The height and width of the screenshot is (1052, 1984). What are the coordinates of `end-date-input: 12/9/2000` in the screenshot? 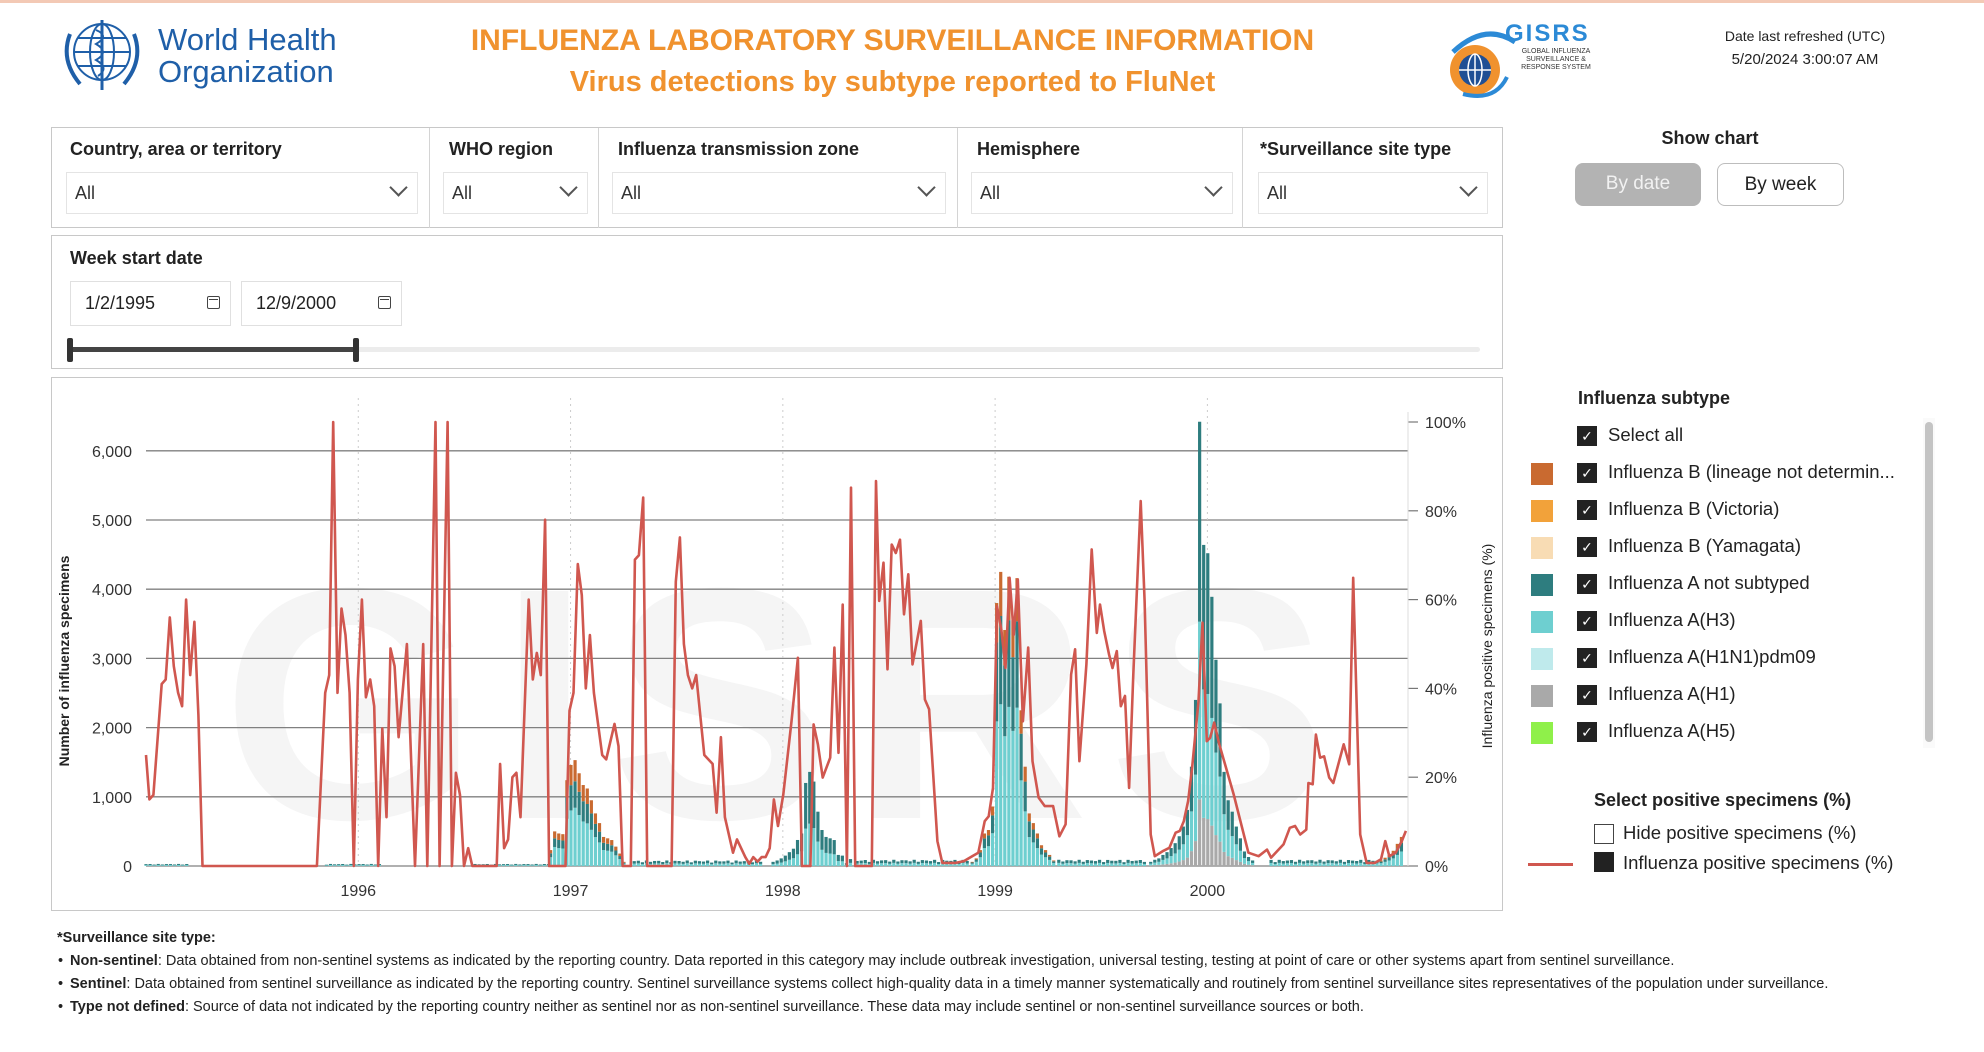 It's located at (321, 303).